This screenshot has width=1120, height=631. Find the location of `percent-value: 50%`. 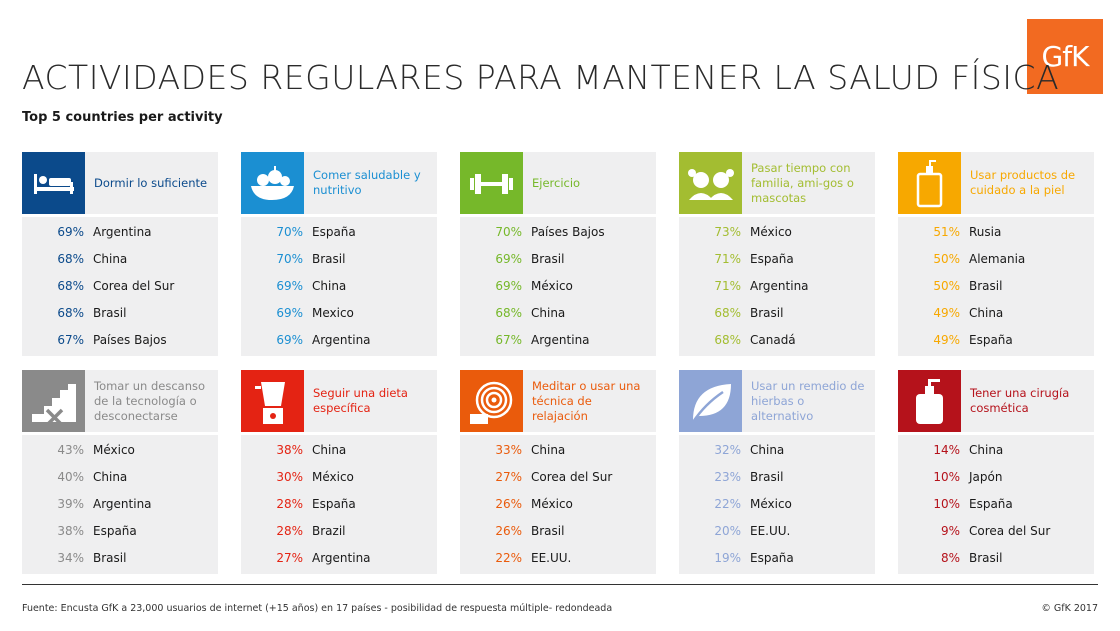

percent-value: 50% is located at coordinates (946, 259).